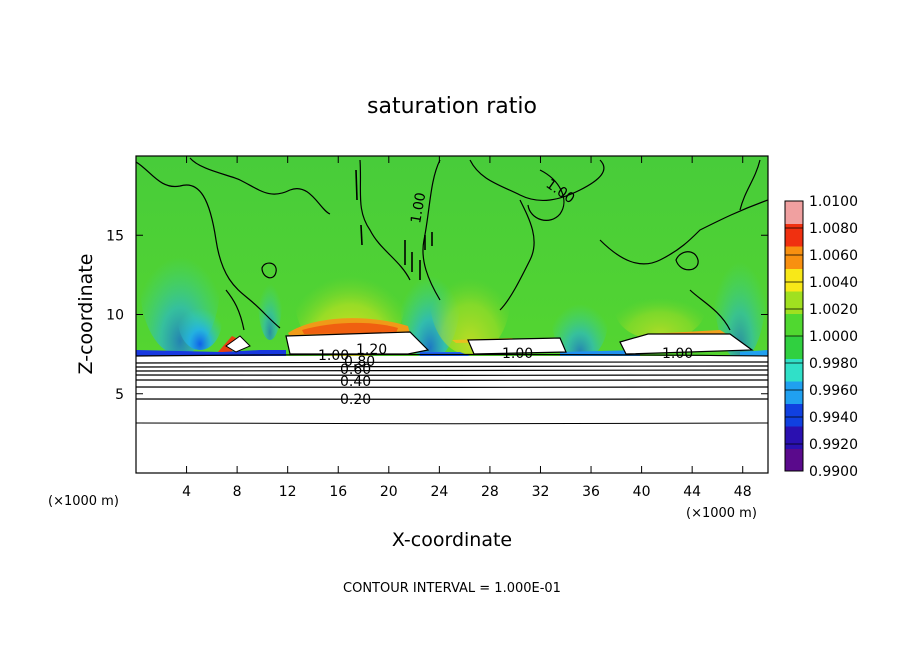  What do you see at coordinates (591, 492) in the screenshot?
I see `x-tick-label: 36` at bounding box center [591, 492].